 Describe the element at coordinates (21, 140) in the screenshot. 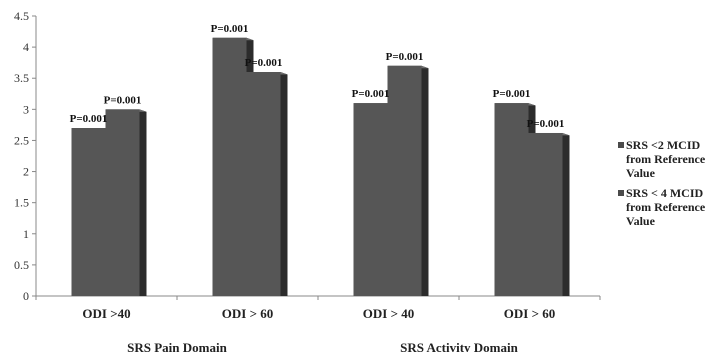

I see `y-tick-label: 2.5` at that location.